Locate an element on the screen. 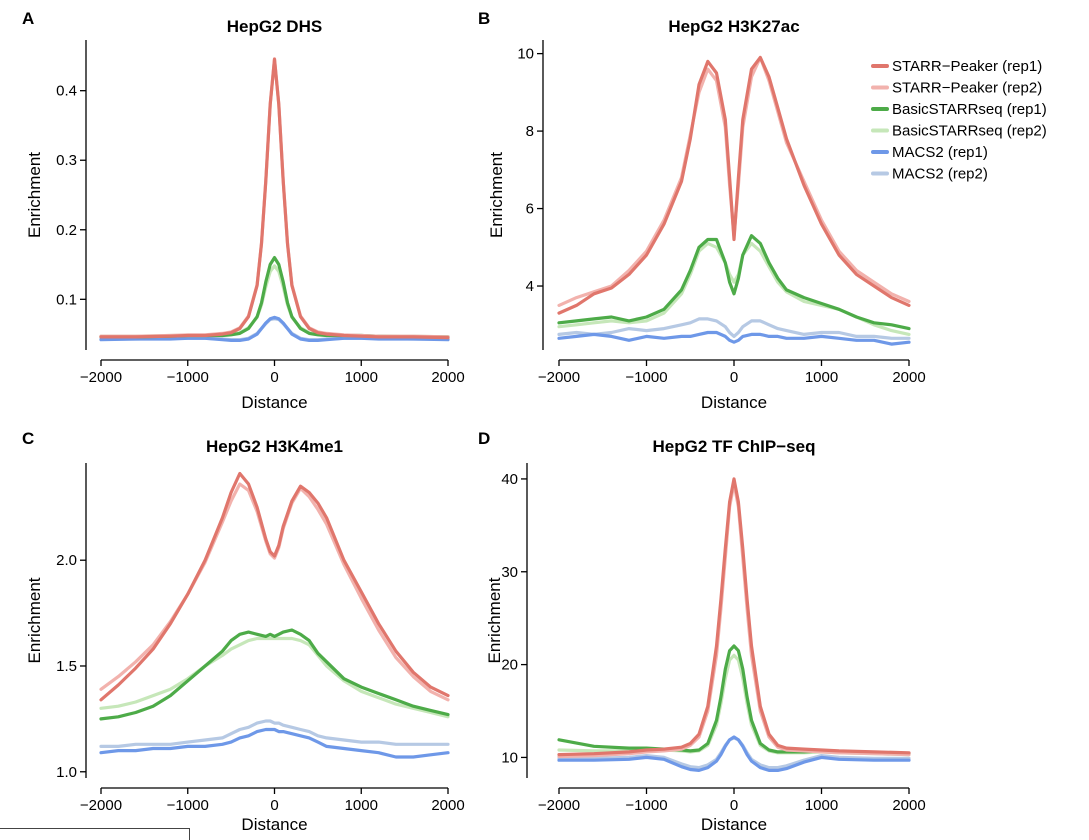  y-tick-label: 8 is located at coordinates (530, 131).